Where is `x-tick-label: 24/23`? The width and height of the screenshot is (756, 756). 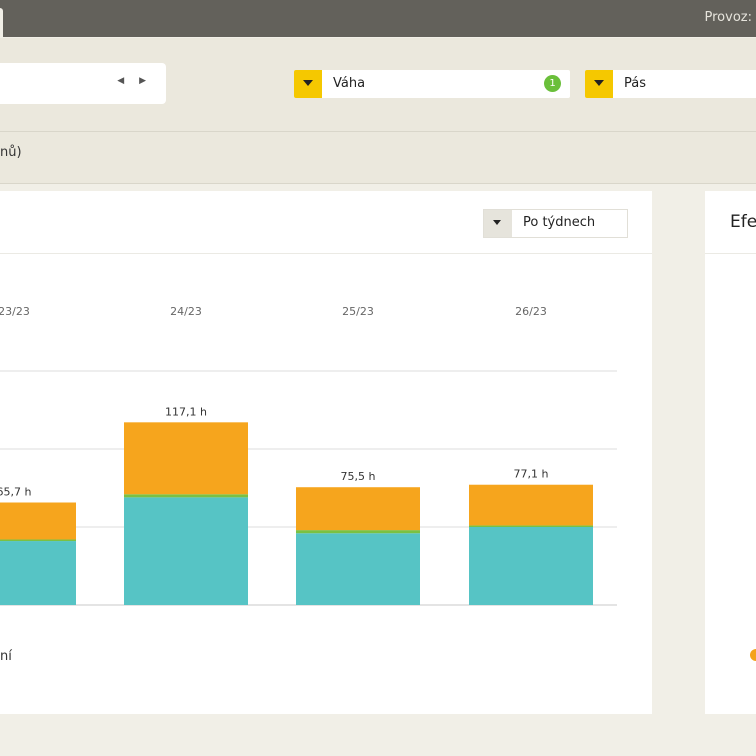
x-tick-label: 24/23 is located at coordinates (186, 311).